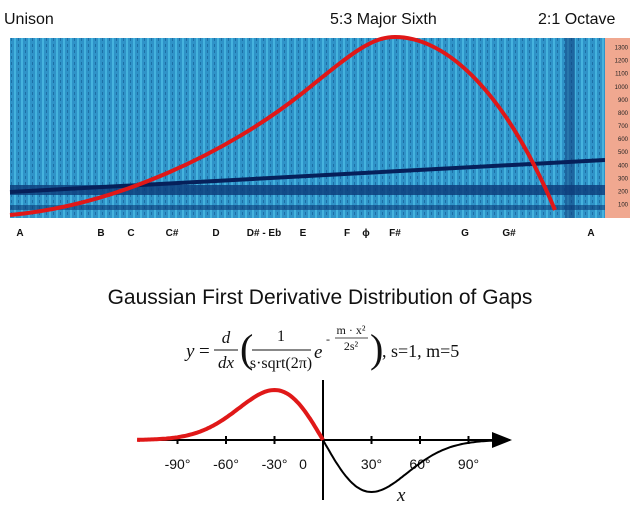  Describe the element at coordinates (303, 464) in the screenshot. I see `x-tick-label: 0` at that location.